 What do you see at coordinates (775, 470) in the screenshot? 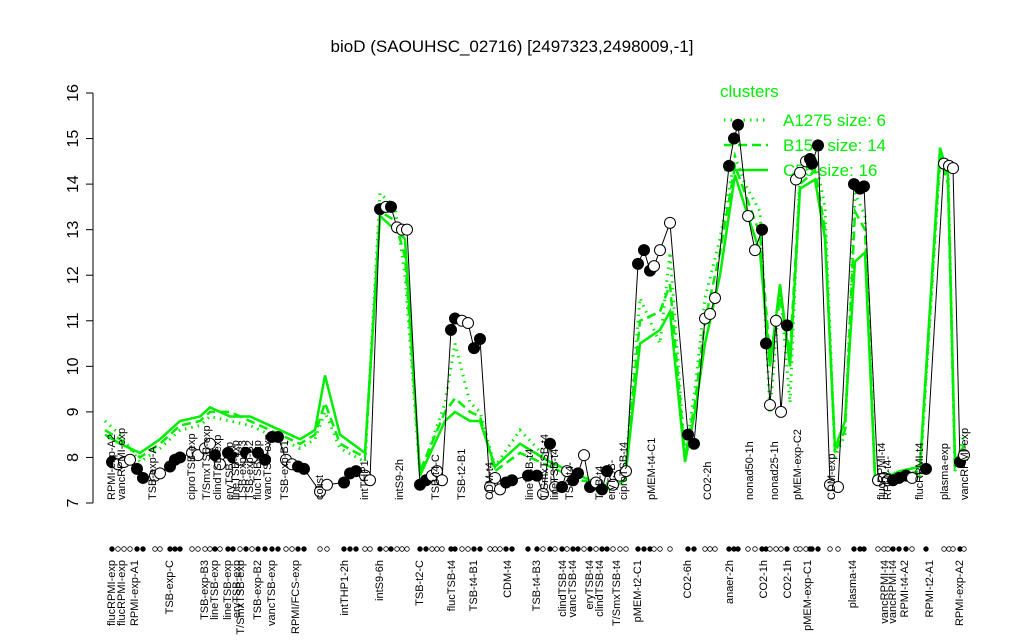
I see `point-label: nonad25-1h` at bounding box center [775, 470].